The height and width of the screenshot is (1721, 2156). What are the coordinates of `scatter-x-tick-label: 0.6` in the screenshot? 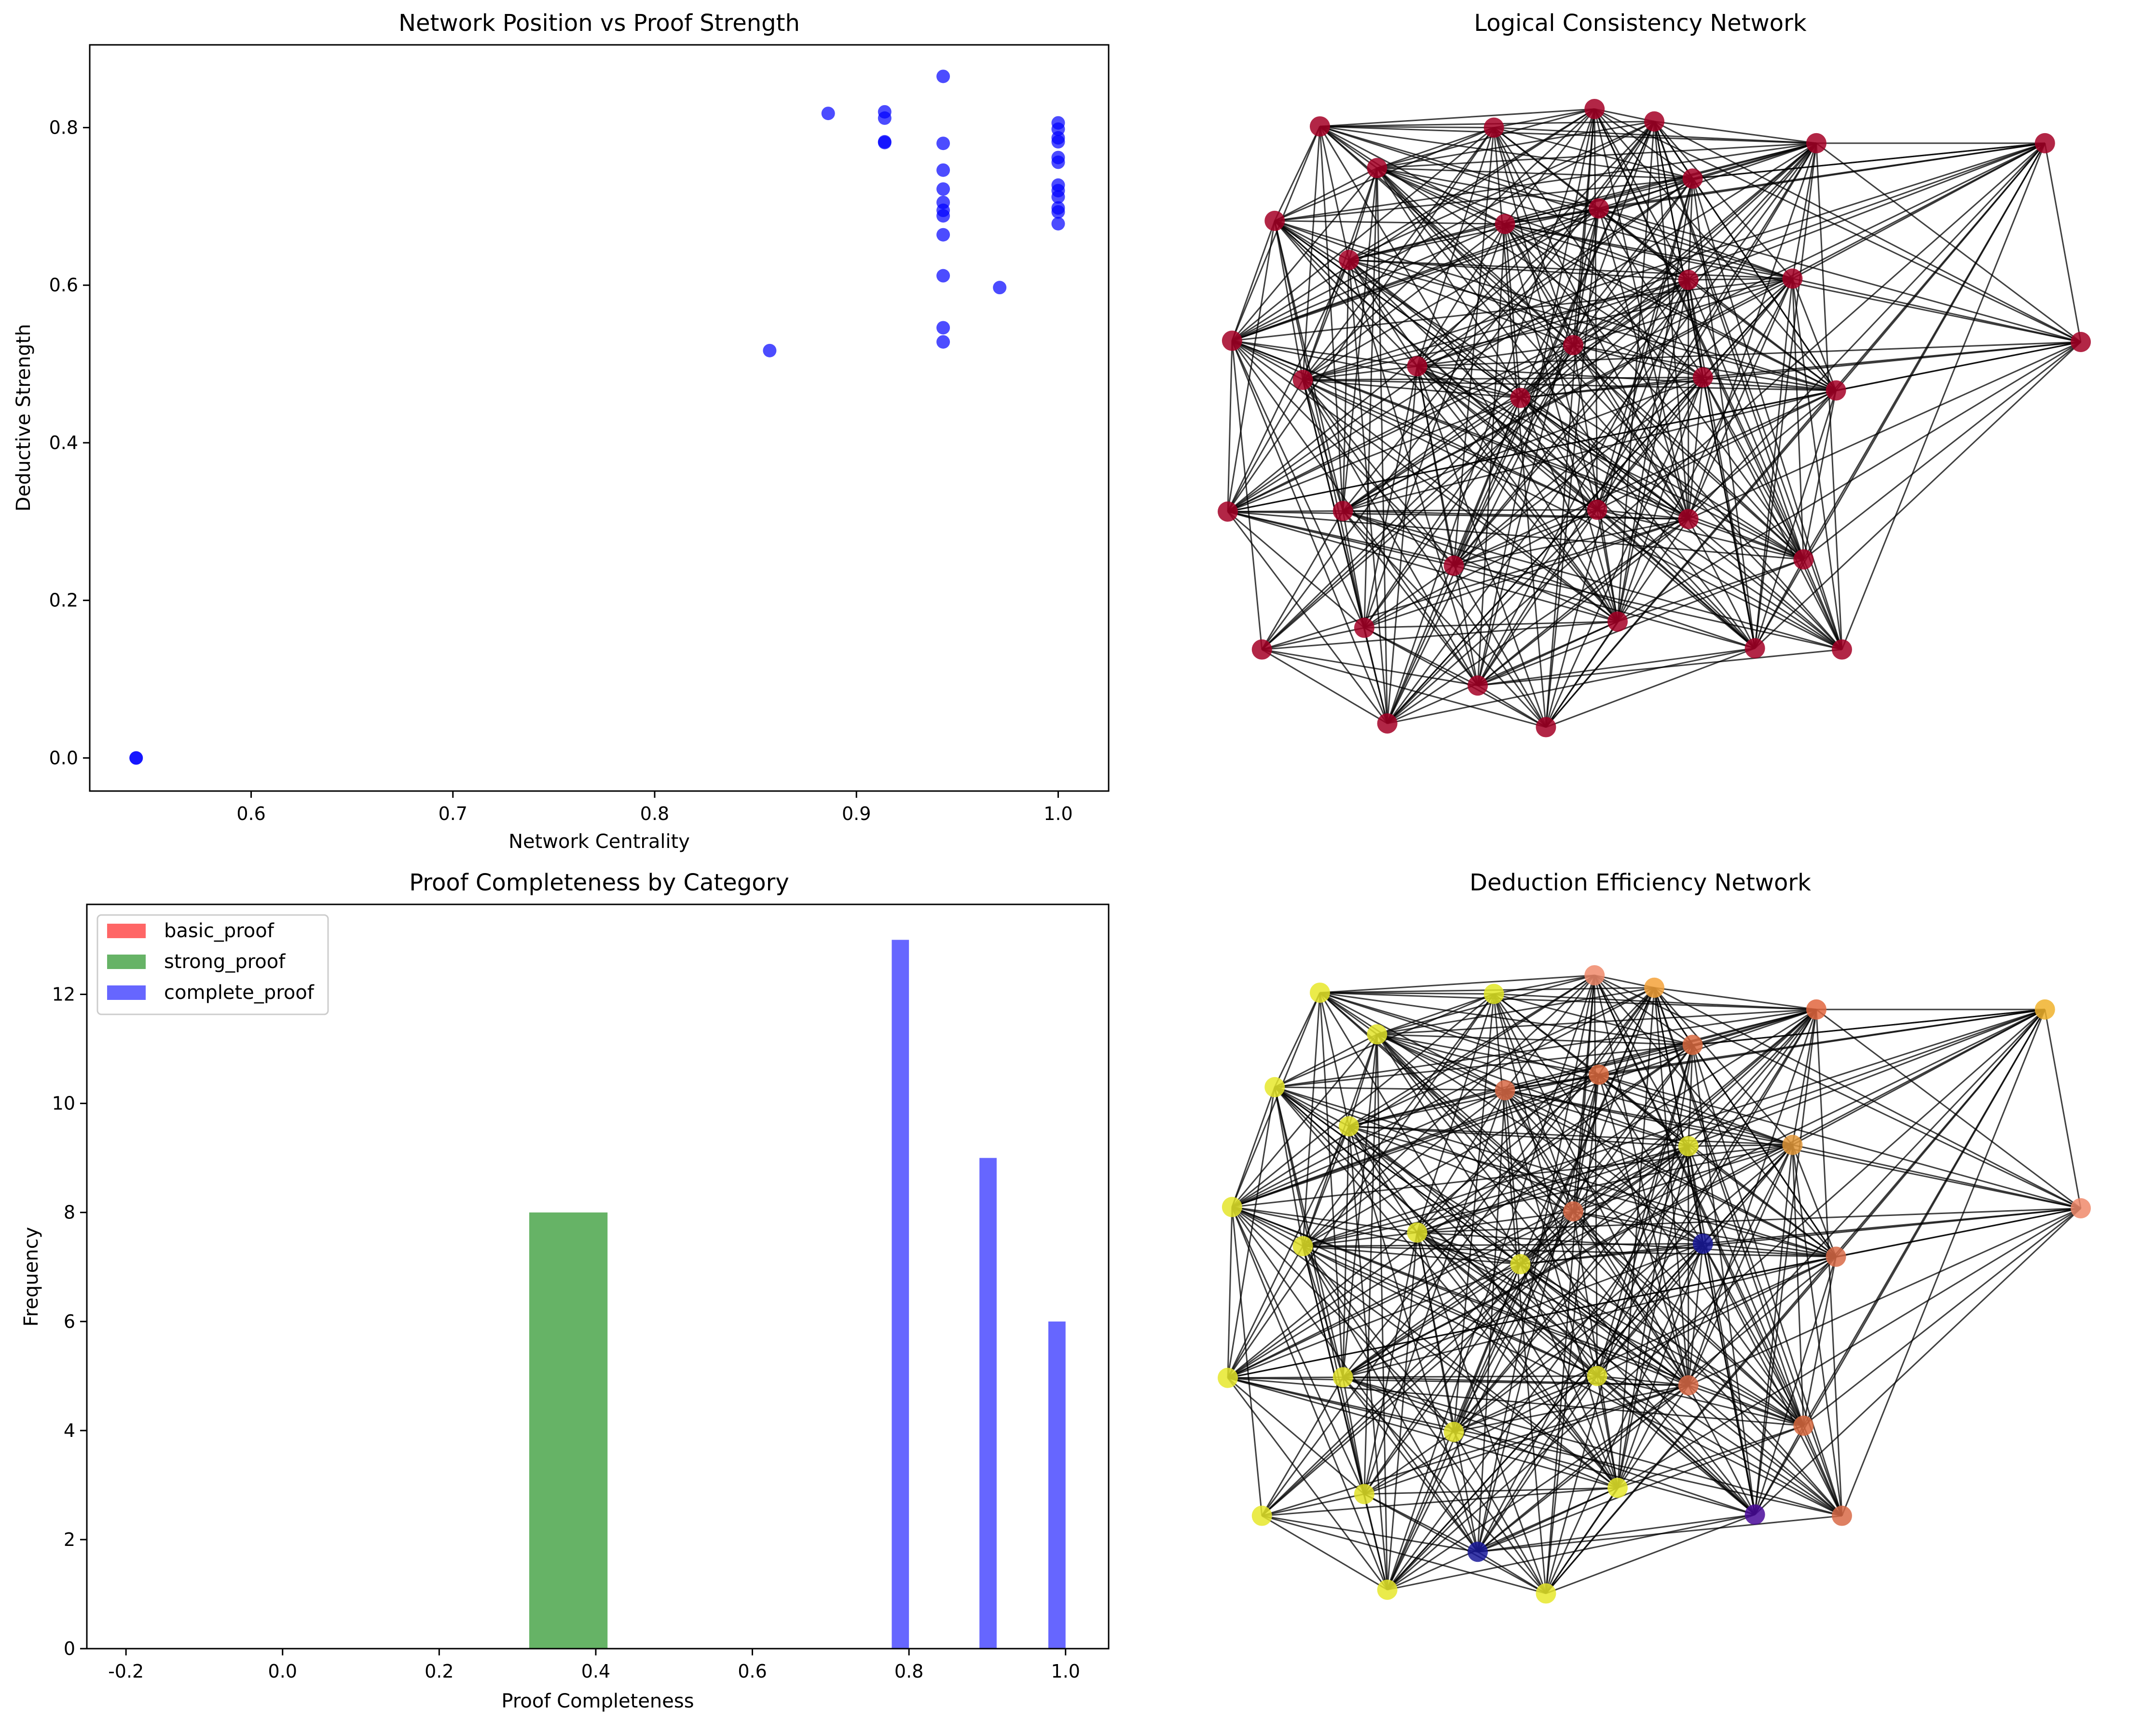 It's located at (250, 813).